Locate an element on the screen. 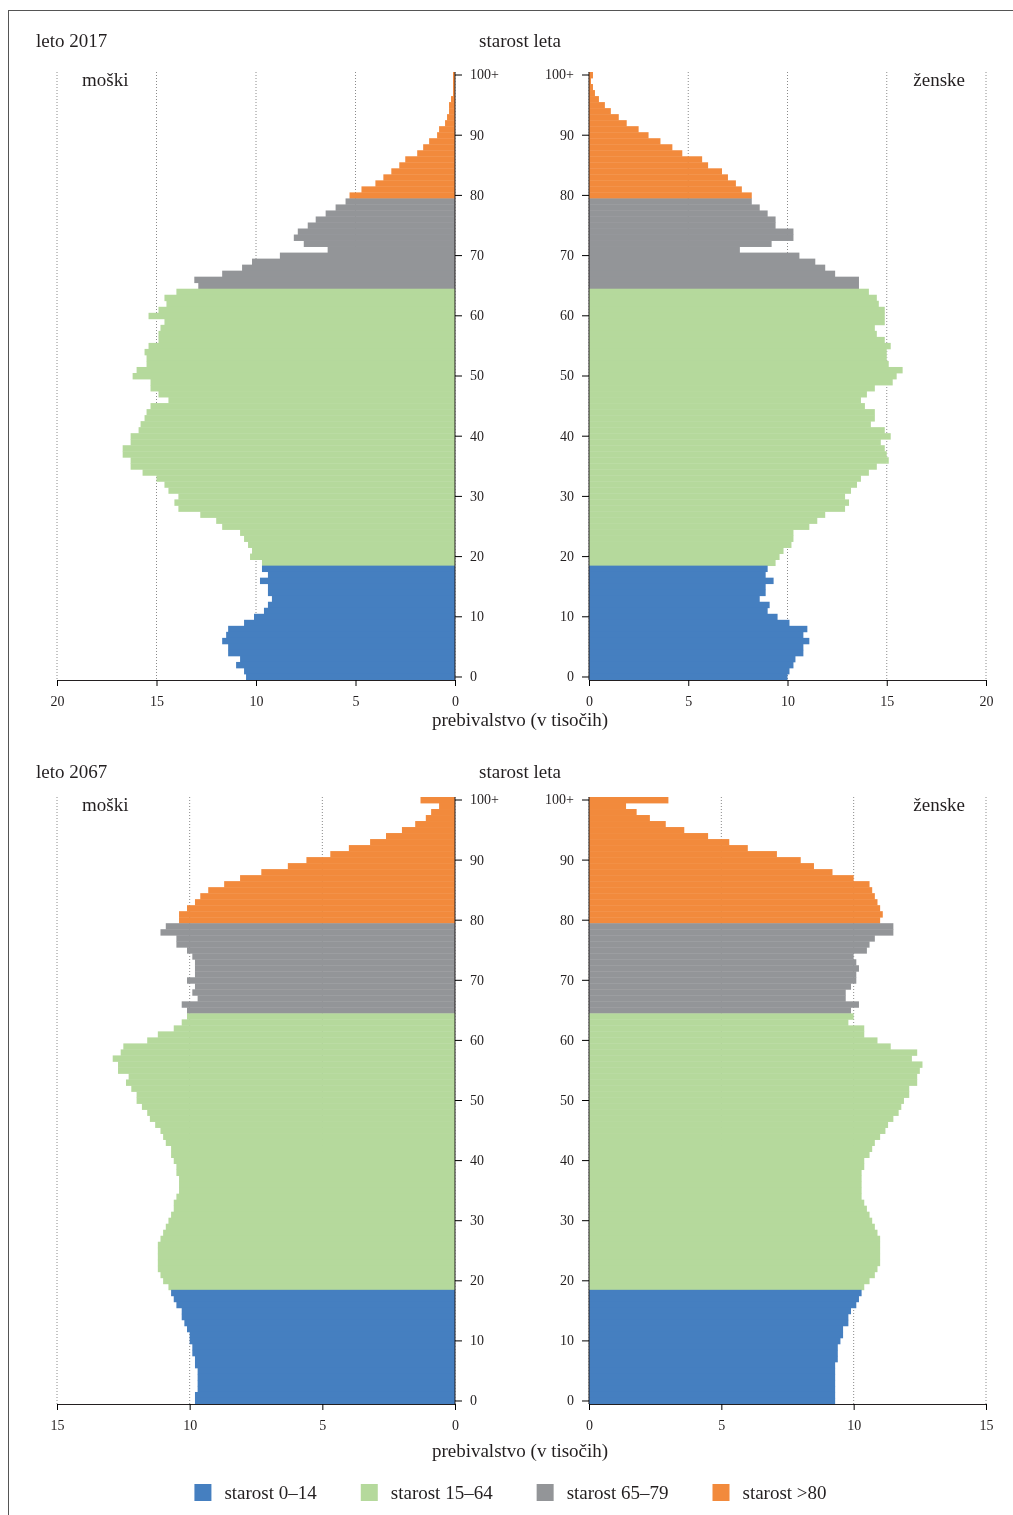 The height and width of the screenshot is (1515, 1013). legend-label: starost >80 is located at coordinates (784, 1492).